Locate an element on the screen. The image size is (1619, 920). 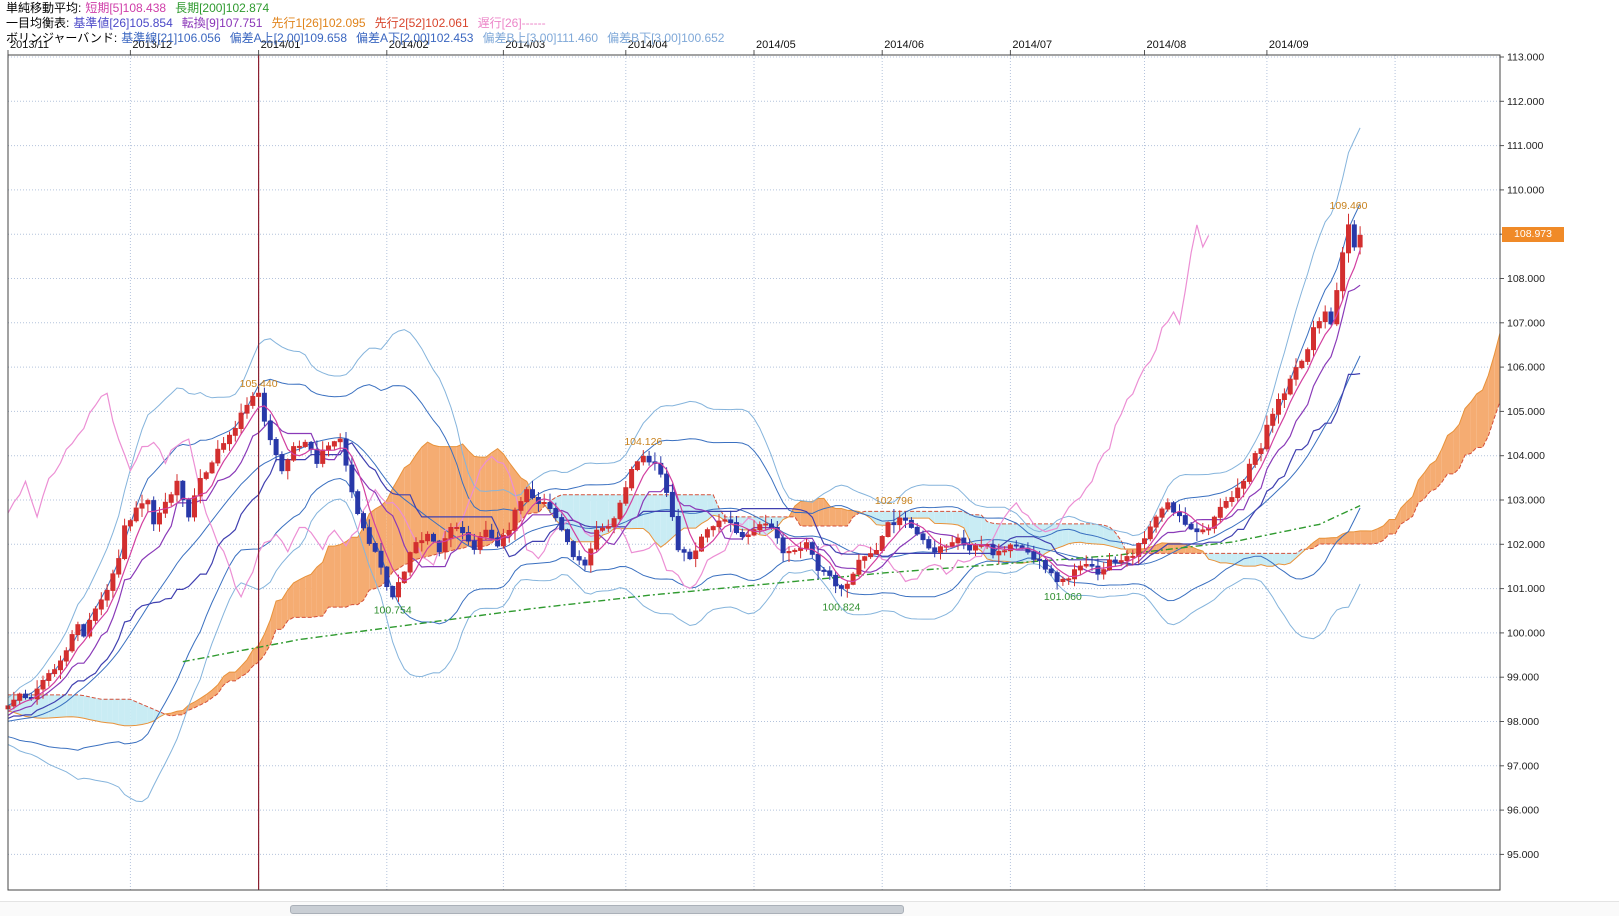
legend-group-title: 単純移動平均: is located at coordinates (44, 8).